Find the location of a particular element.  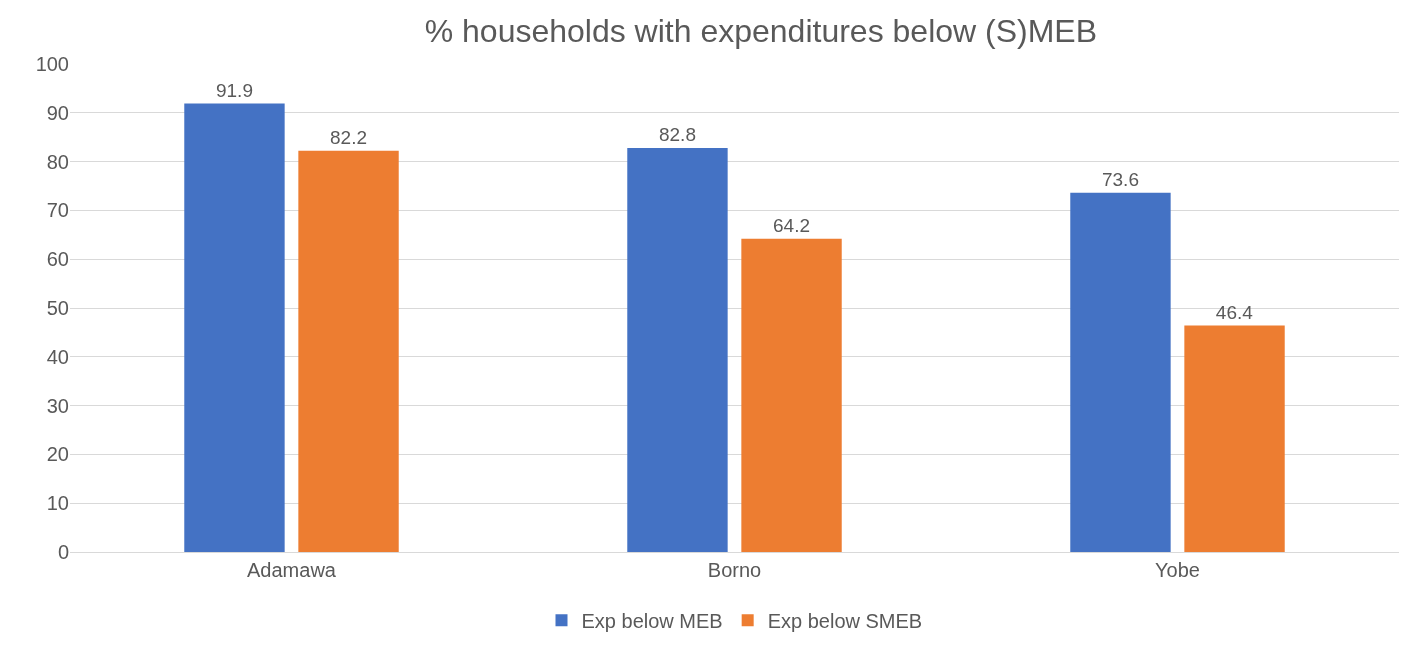

chart-title: % households with expenditures below (S)MEB is located at coordinates (761, 31).